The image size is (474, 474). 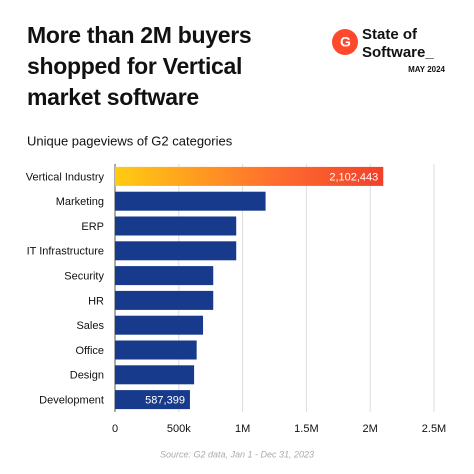 What do you see at coordinates (96, 301) in the screenshot?
I see `y-tick-label: HR` at bounding box center [96, 301].